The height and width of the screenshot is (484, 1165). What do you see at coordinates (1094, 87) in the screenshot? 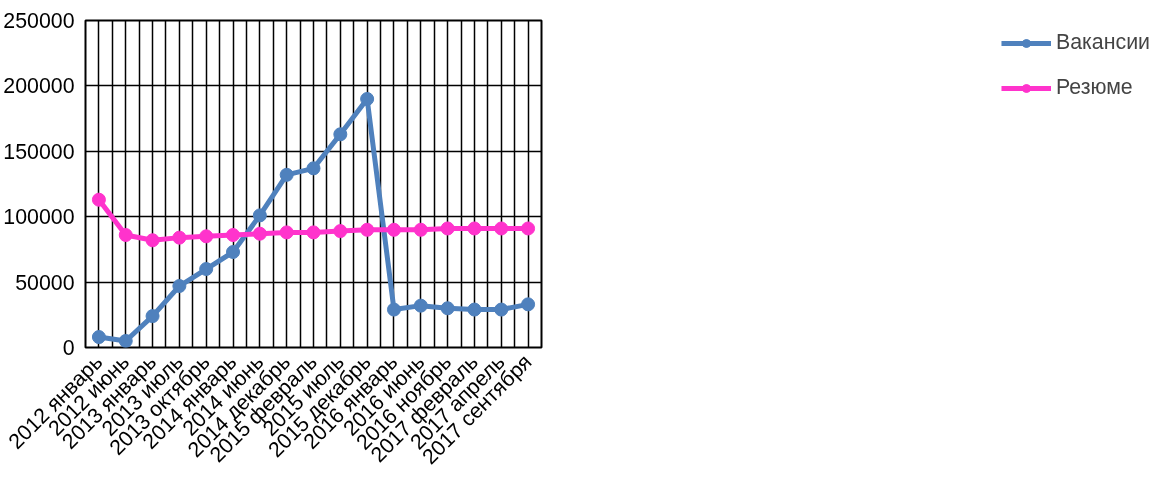
I see `legend-label: Резюме` at bounding box center [1094, 87].